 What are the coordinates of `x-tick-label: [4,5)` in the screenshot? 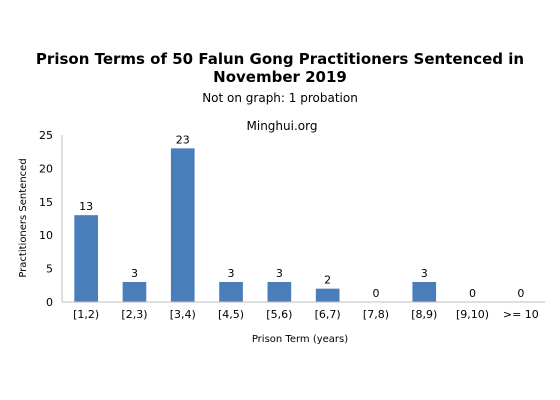 It's located at (231, 314).